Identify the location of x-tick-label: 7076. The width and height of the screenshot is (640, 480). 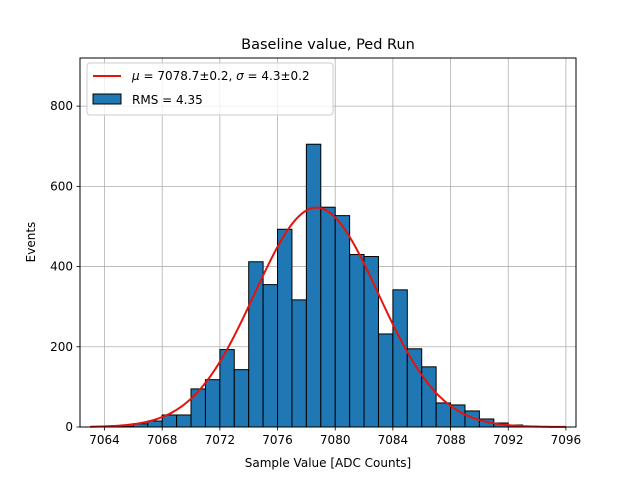
(277, 440).